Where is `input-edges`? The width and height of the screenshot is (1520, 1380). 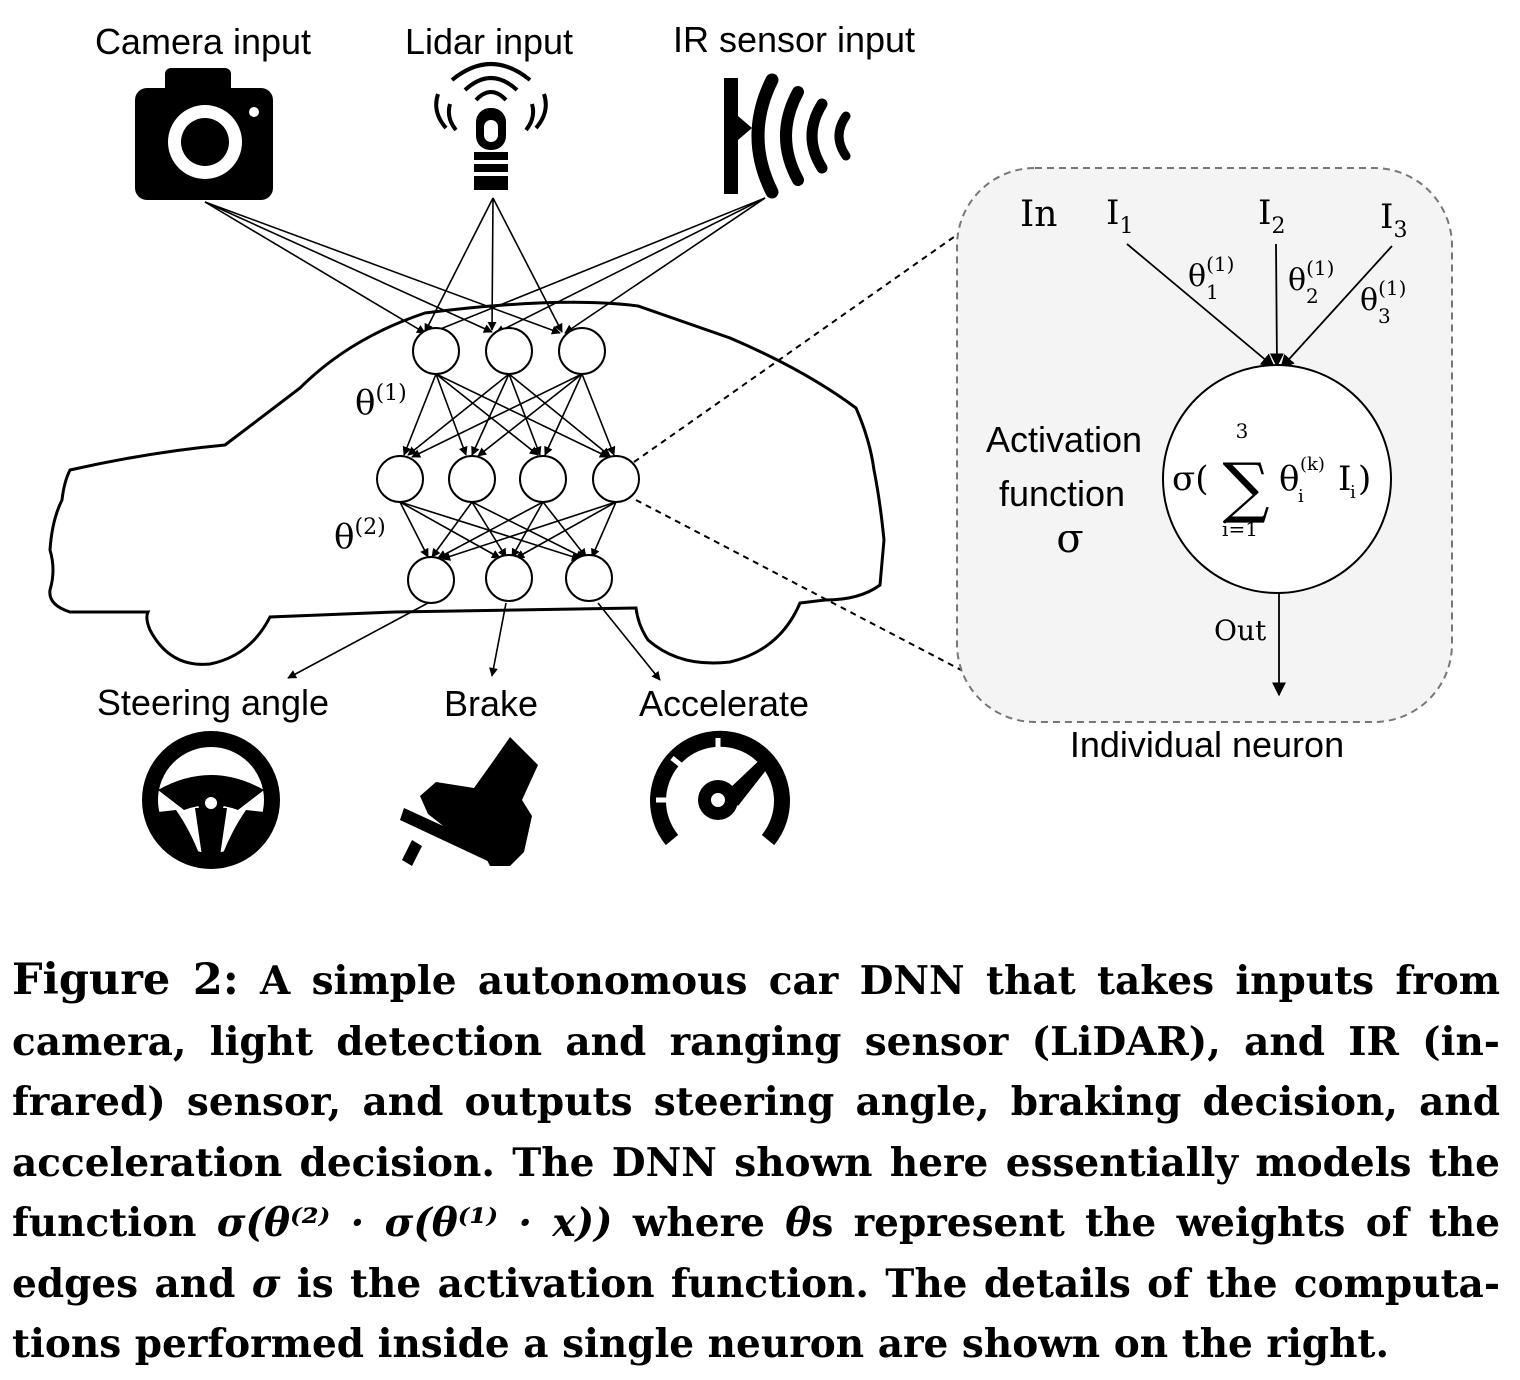
input-edges is located at coordinates (485, 266).